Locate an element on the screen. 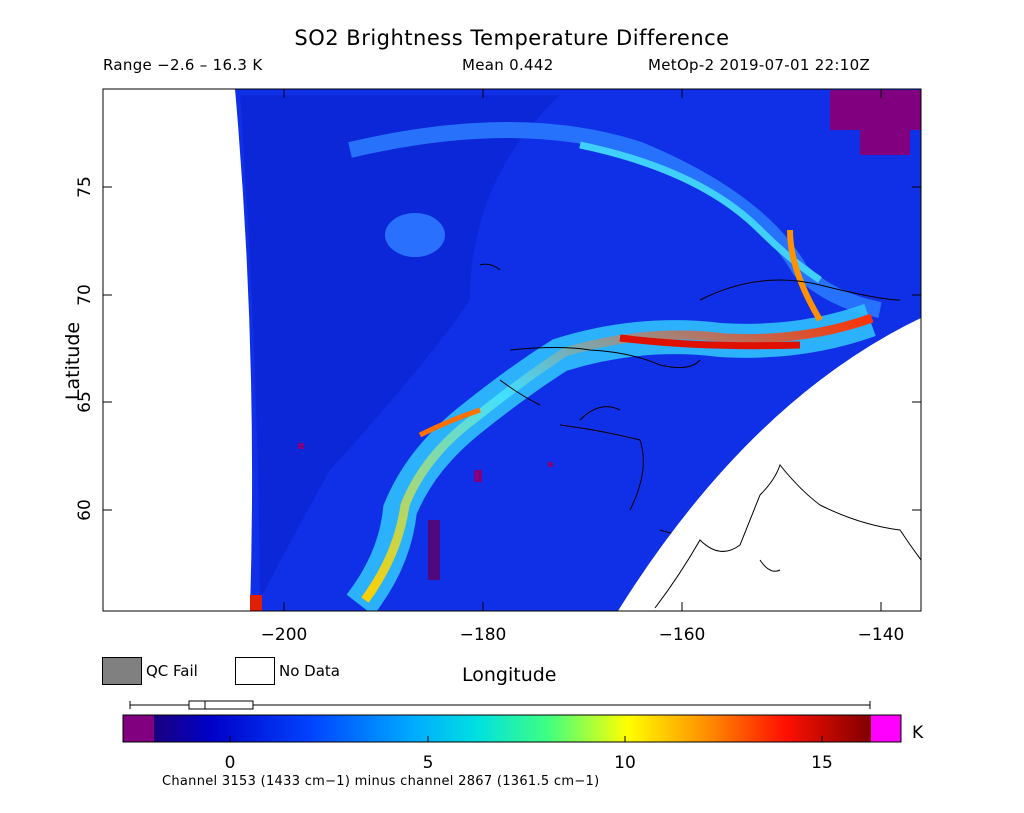 This screenshot has width=1024, height=813. colorbar-gradient is located at coordinates (512, 728).